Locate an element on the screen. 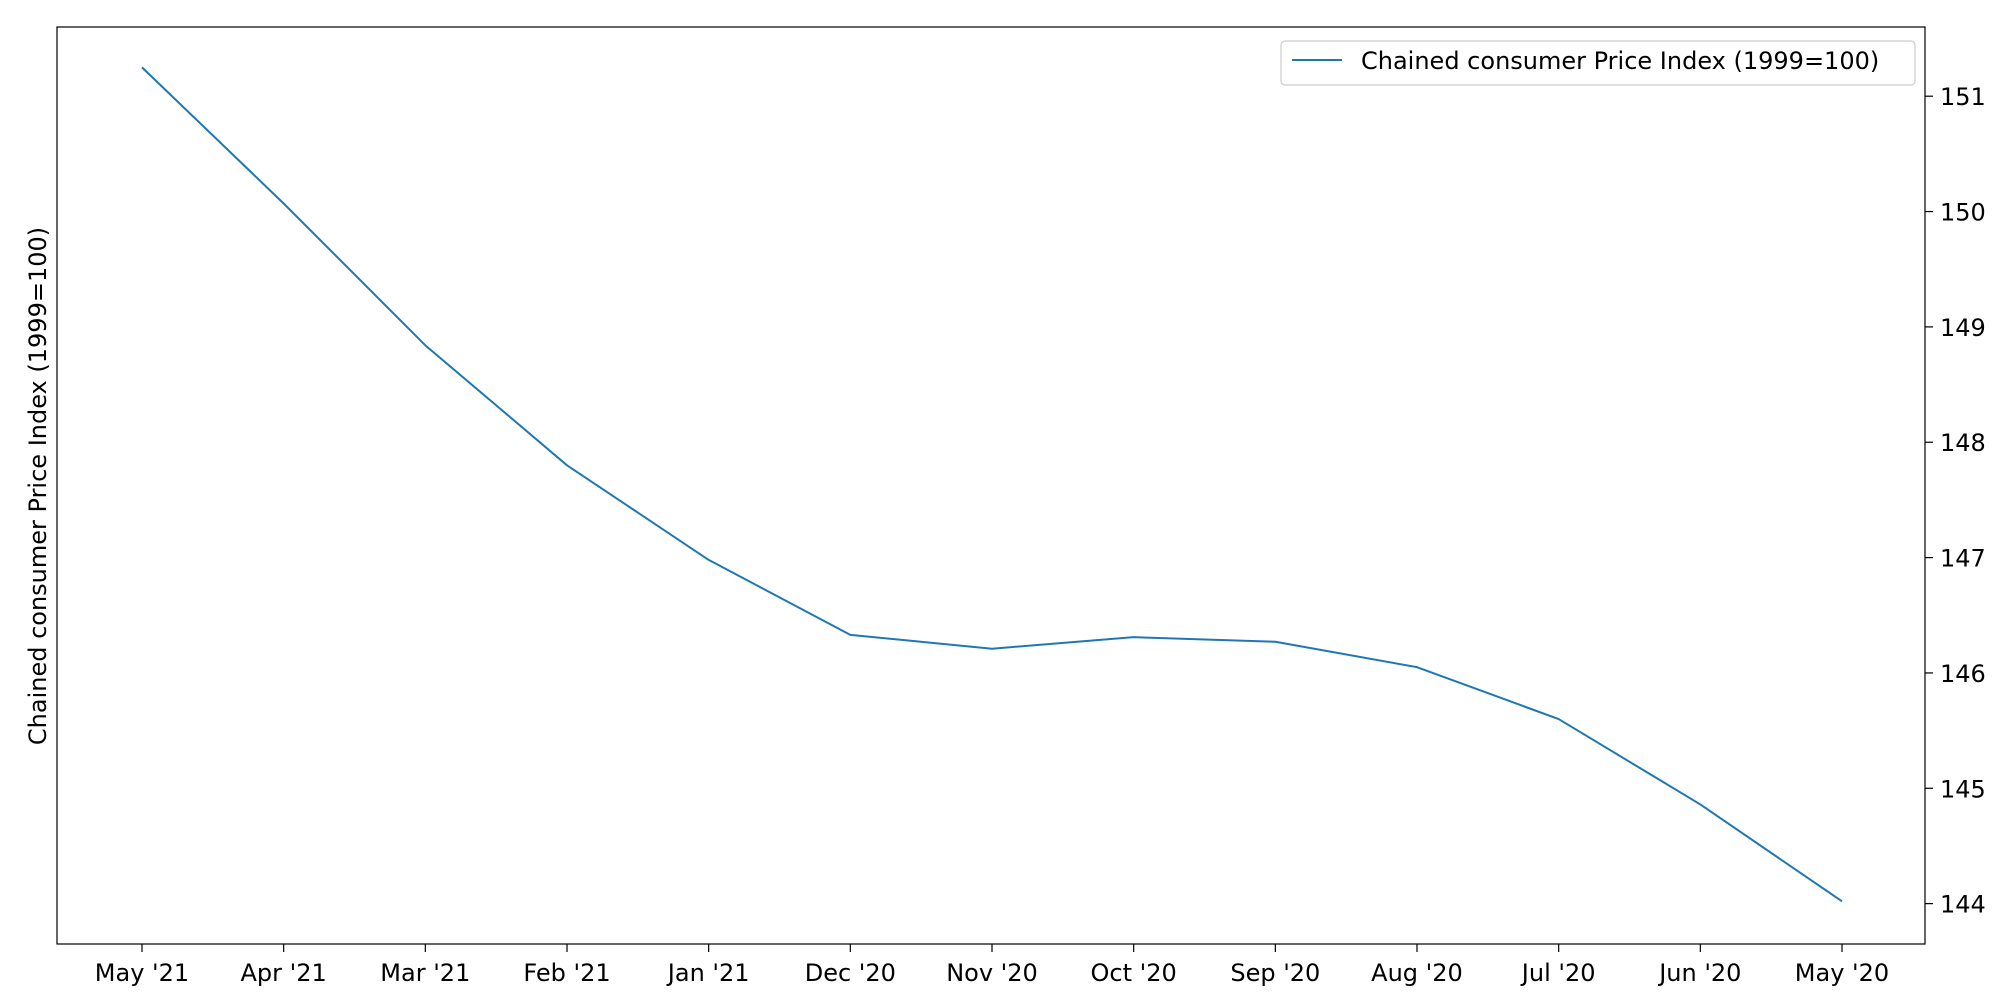 The width and height of the screenshot is (2000, 1004). y-tick-label: 145 is located at coordinates (1963, 789).